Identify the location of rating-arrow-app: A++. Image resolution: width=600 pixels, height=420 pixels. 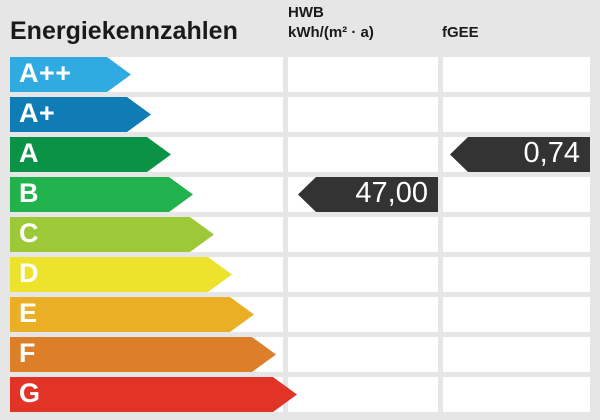
(70, 74).